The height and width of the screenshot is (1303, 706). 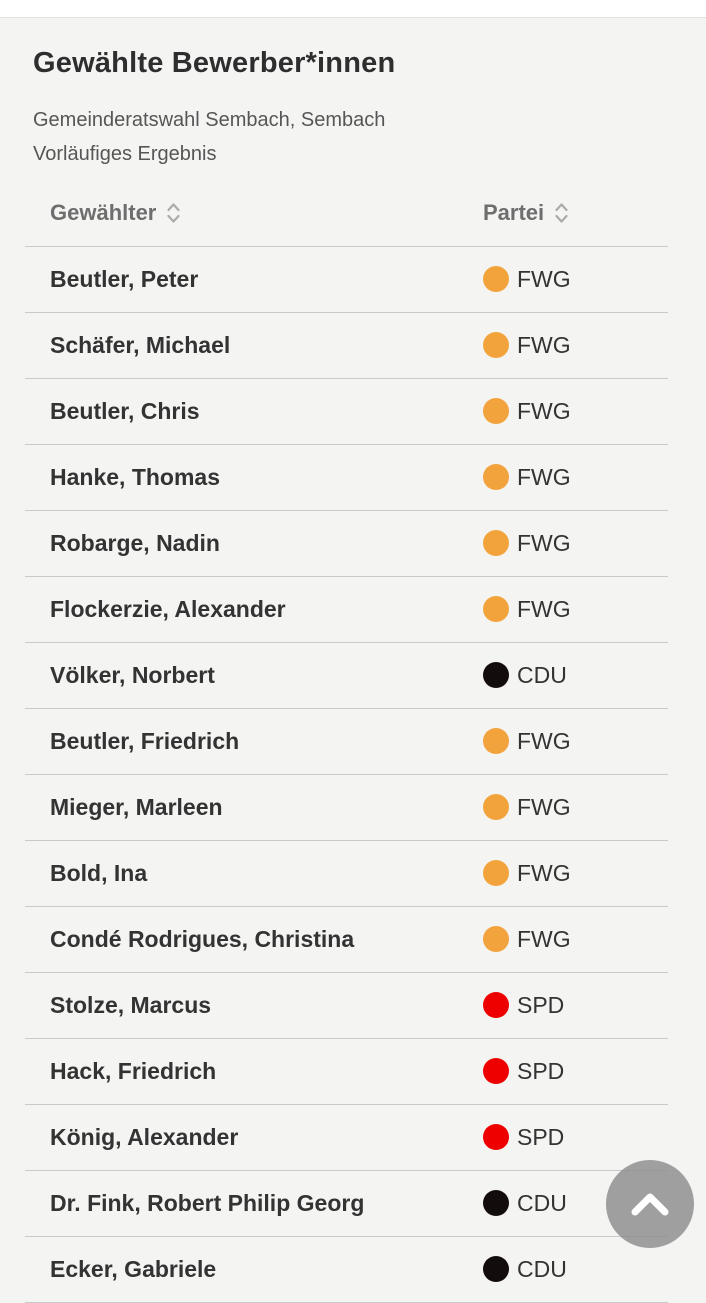 What do you see at coordinates (346, 610) in the screenshot?
I see `table-row: Flockerzie, Alexander FWG` at bounding box center [346, 610].